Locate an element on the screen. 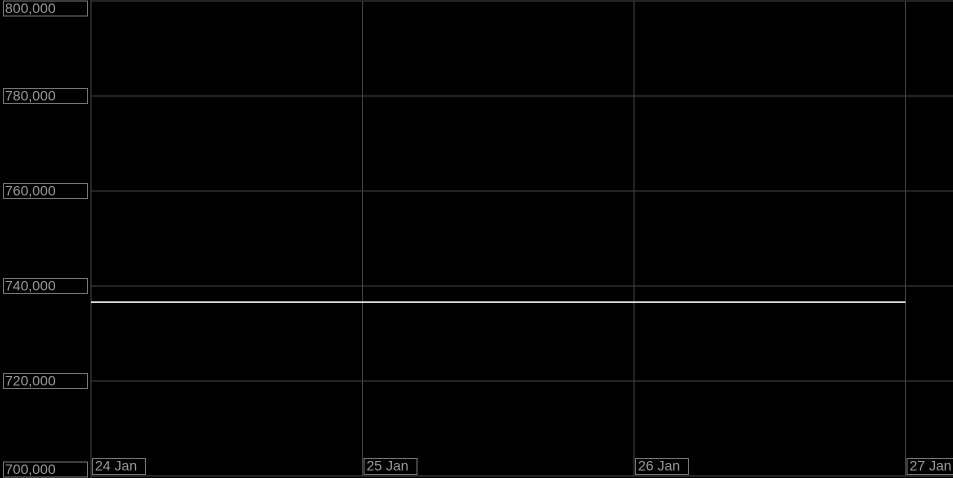 This screenshot has width=953, height=478. y-tick-label: 700,000 is located at coordinates (30, 469).